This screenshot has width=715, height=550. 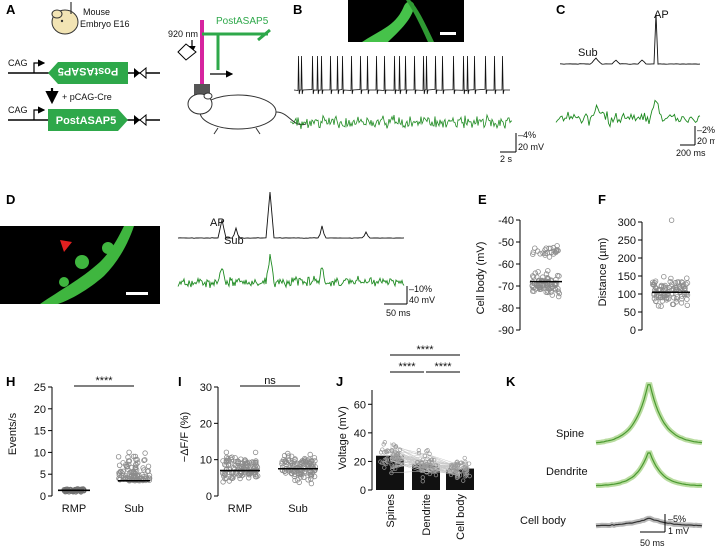 What do you see at coordinates (206, 388) in the screenshot?
I see `tick-label-0: 30` at bounding box center [206, 388].